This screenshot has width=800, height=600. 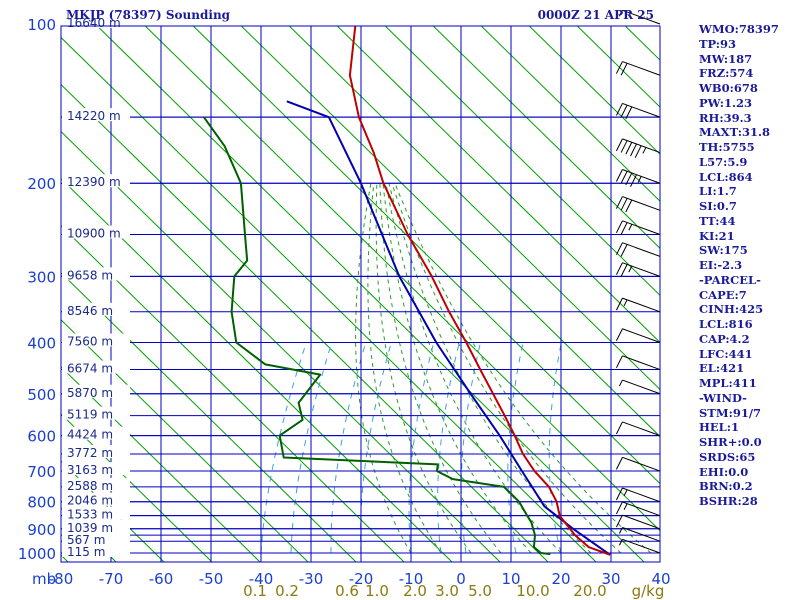 I want to click on mixing-ratio-label: g/kg, so click(x=648, y=591).